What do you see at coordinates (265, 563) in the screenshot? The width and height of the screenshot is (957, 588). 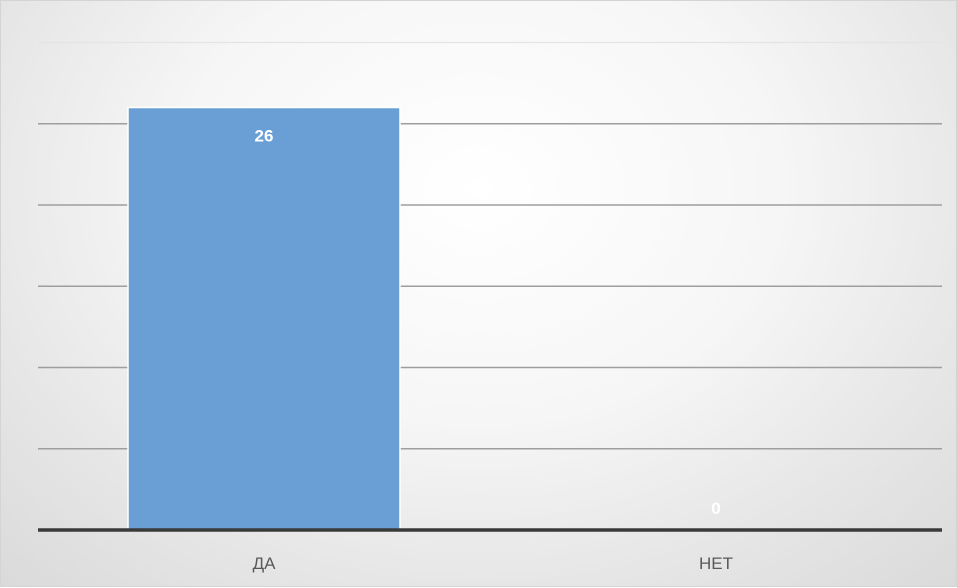 I see `x-tick-label-1: ДА` at bounding box center [265, 563].